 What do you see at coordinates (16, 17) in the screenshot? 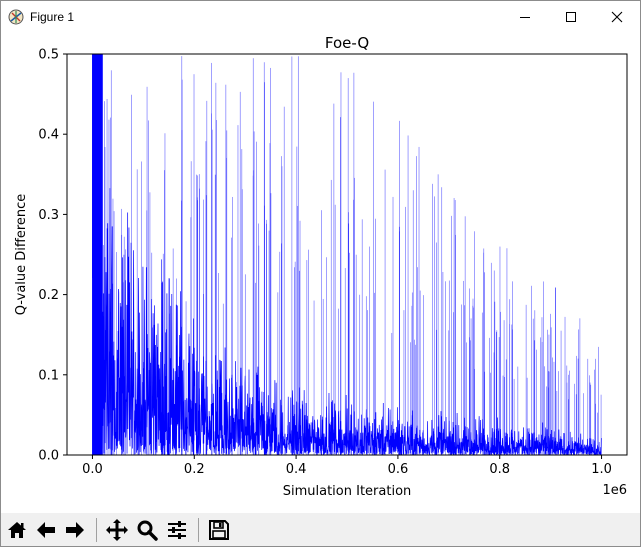
I see `app-icon` at bounding box center [16, 17].